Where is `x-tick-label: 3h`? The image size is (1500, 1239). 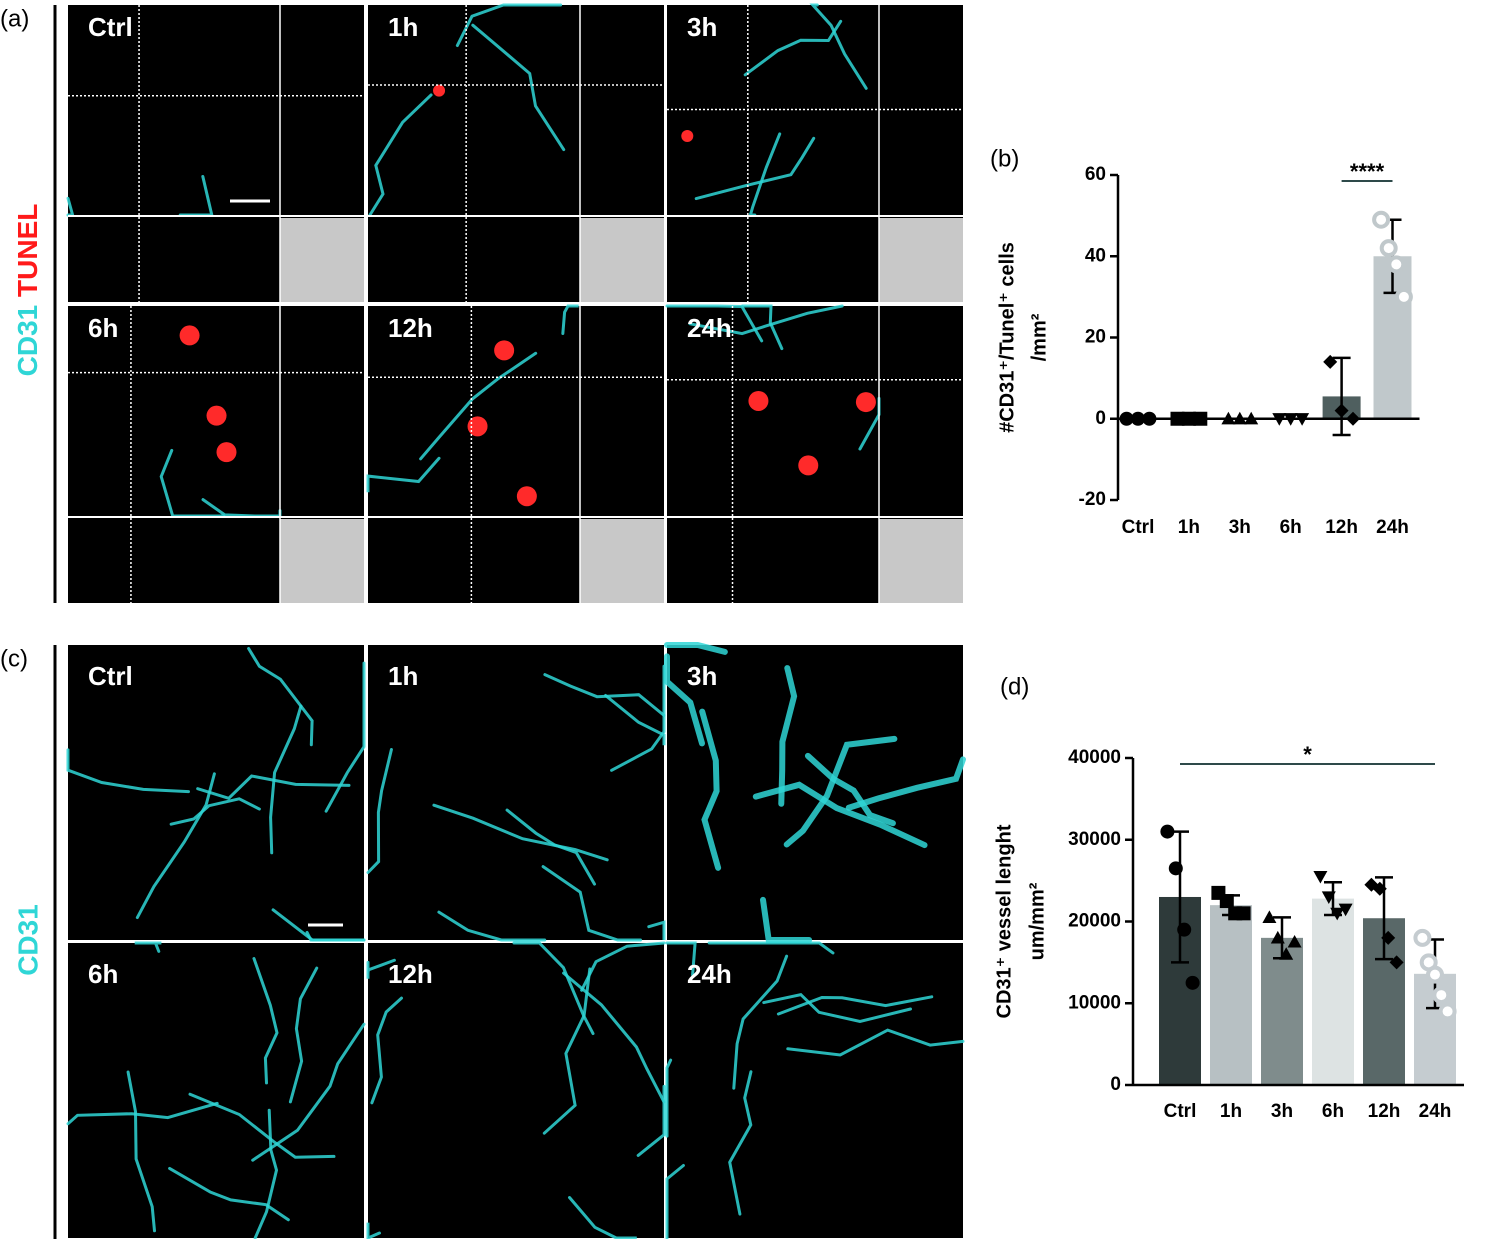
x-tick-label: 3h is located at coordinates (1240, 527).